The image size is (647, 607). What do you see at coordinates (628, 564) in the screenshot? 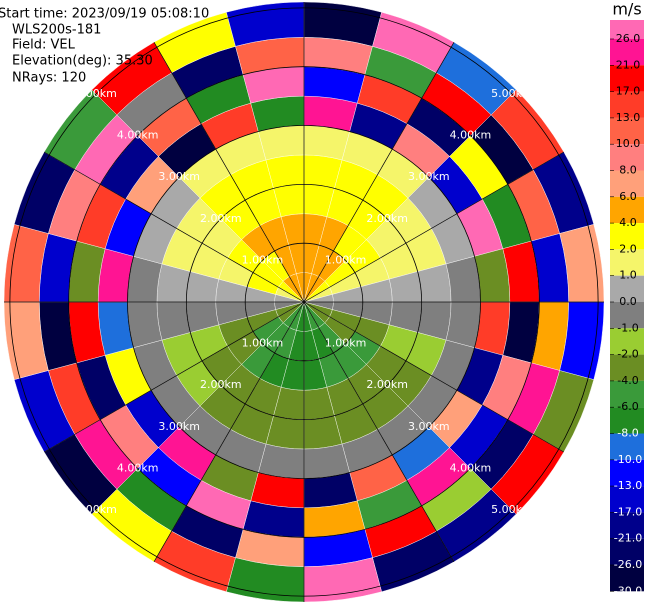
I see `colorbar-tick-label: -26.0` at bounding box center [628, 564].